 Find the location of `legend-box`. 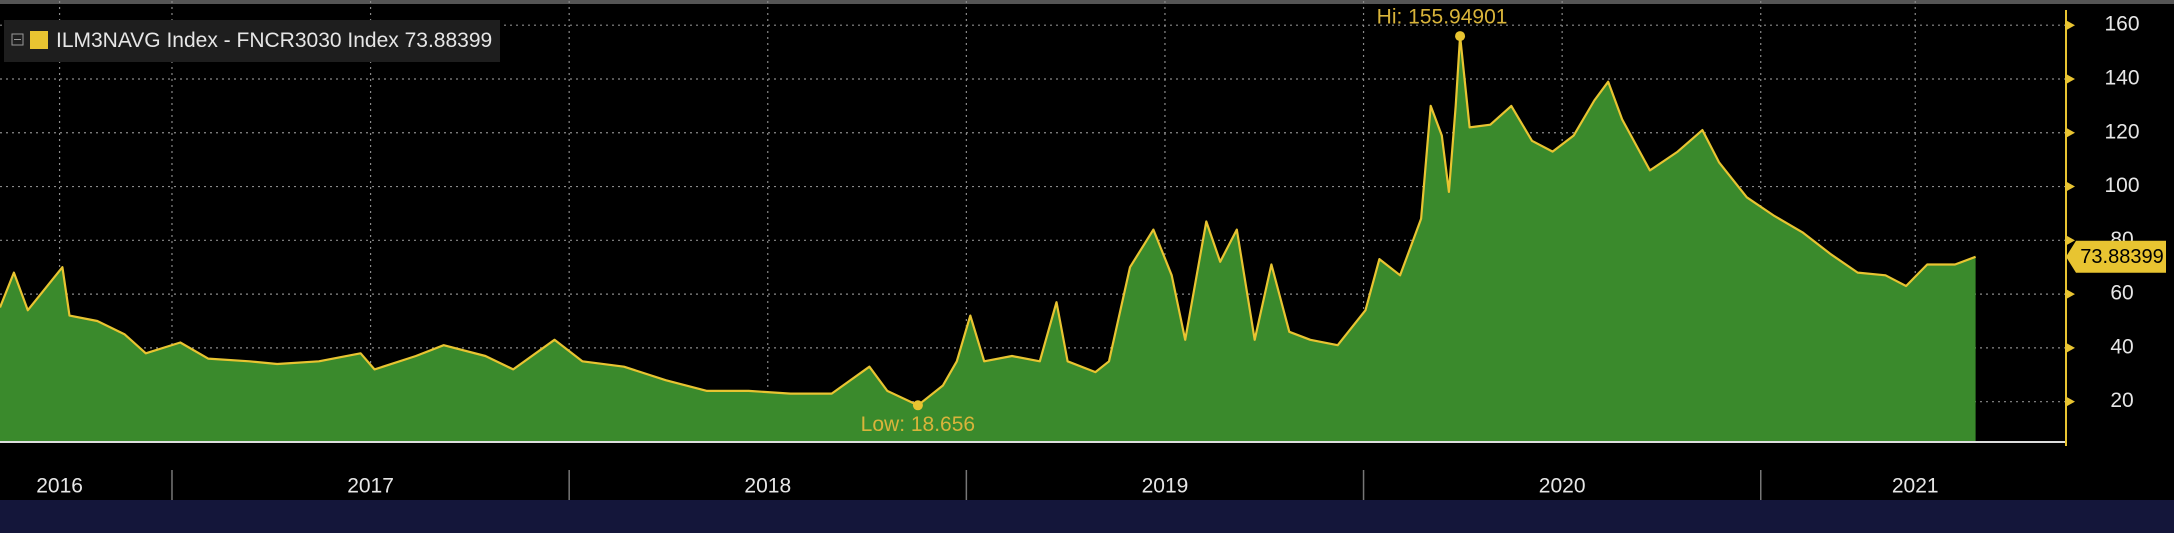

legend-box is located at coordinates (252, 41).